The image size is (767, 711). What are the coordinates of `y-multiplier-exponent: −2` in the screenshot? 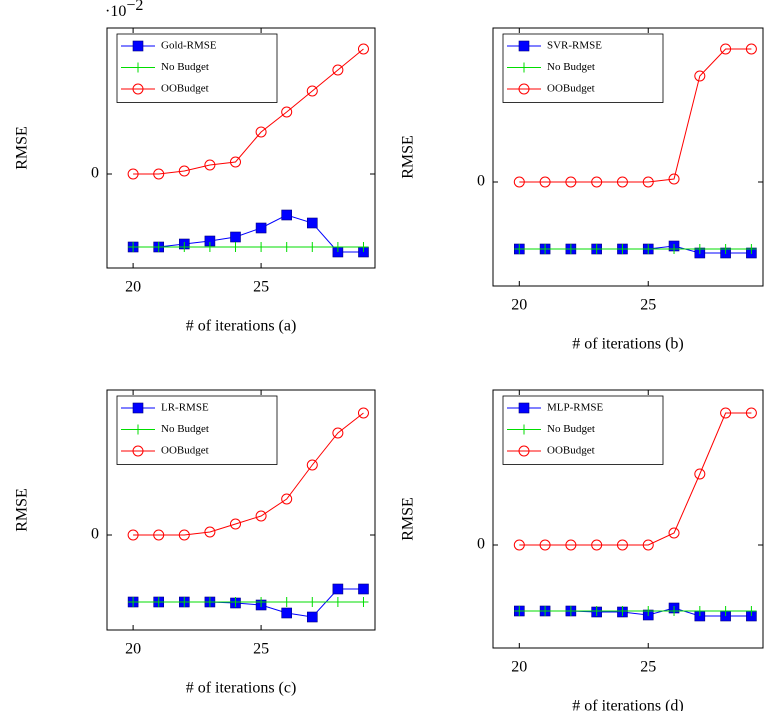 It's located at (134, 7).